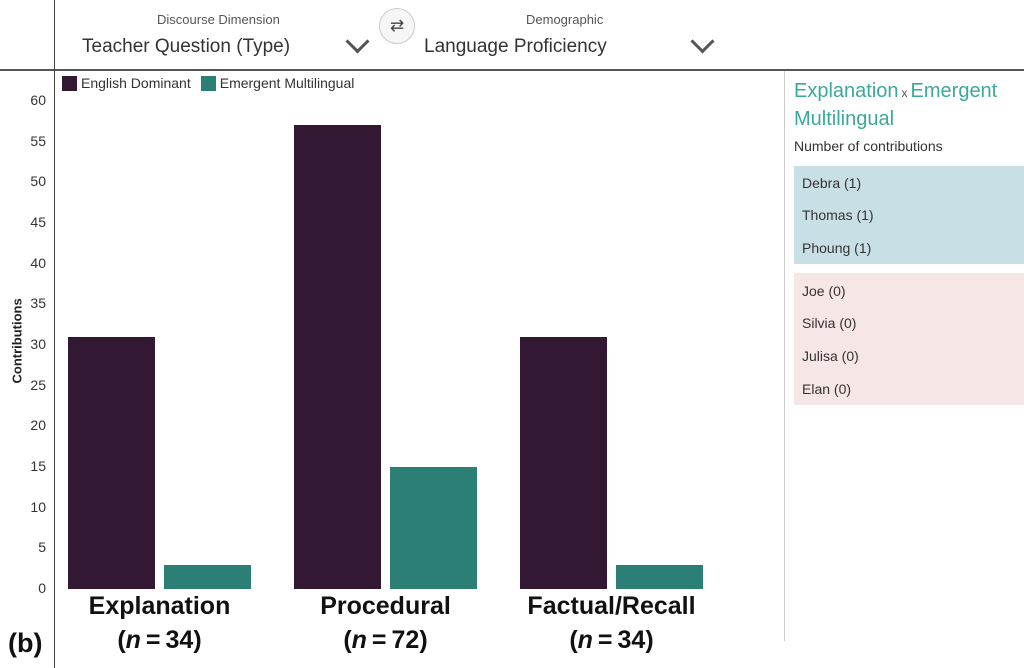 This screenshot has height=668, width=1024. Describe the element at coordinates (38, 140) in the screenshot. I see `y-tick-label: 55` at that location.